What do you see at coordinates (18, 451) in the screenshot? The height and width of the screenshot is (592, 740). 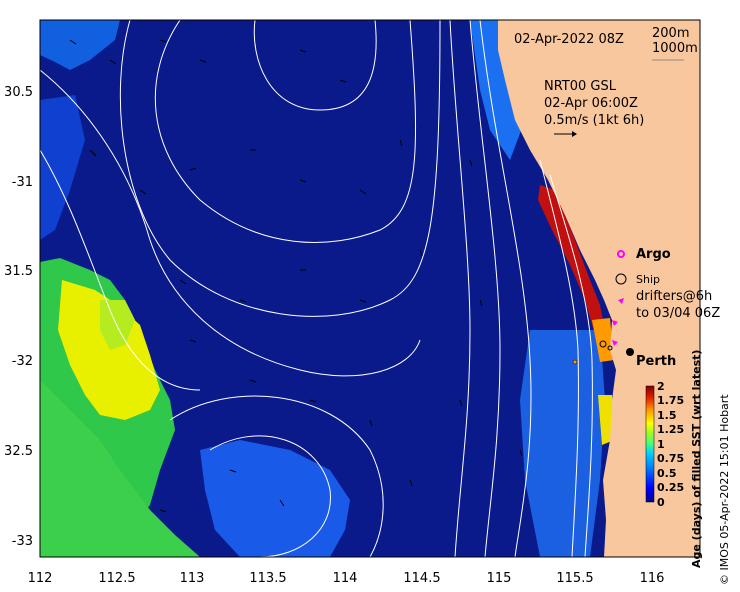 I see `y-tick: 32.5` at bounding box center [18, 451].